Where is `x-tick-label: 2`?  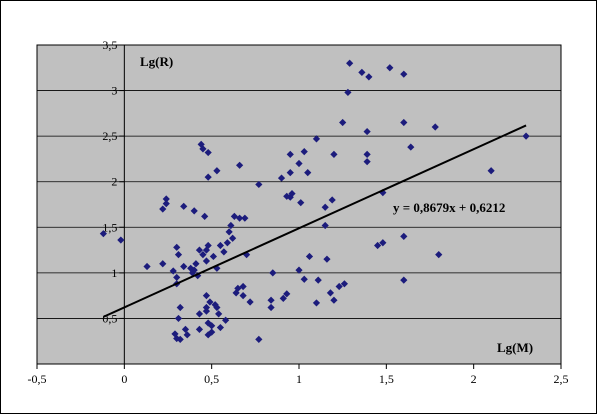 x-tick-label: 2 is located at coordinates (474, 379).